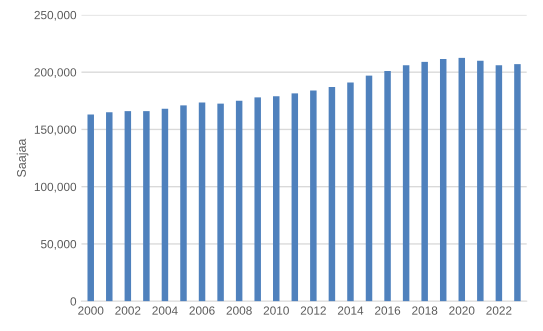 This screenshot has height=331, width=543. Describe the element at coordinates (499, 310) in the screenshot. I see `x-tick-label: 2022` at that location.